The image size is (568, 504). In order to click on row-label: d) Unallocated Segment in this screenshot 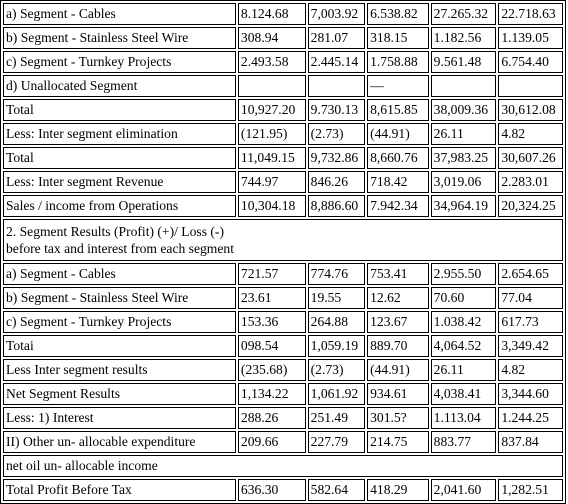, I will do `click(119, 86)`.